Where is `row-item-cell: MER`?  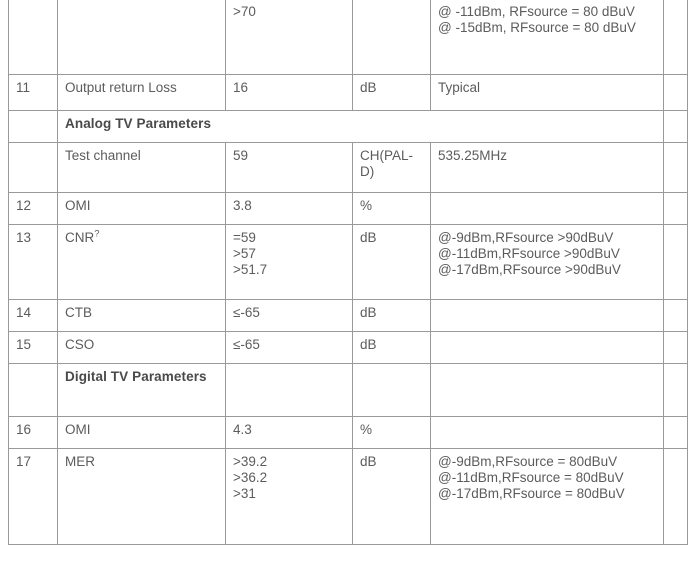 row-item-cell: MER is located at coordinates (141, 496).